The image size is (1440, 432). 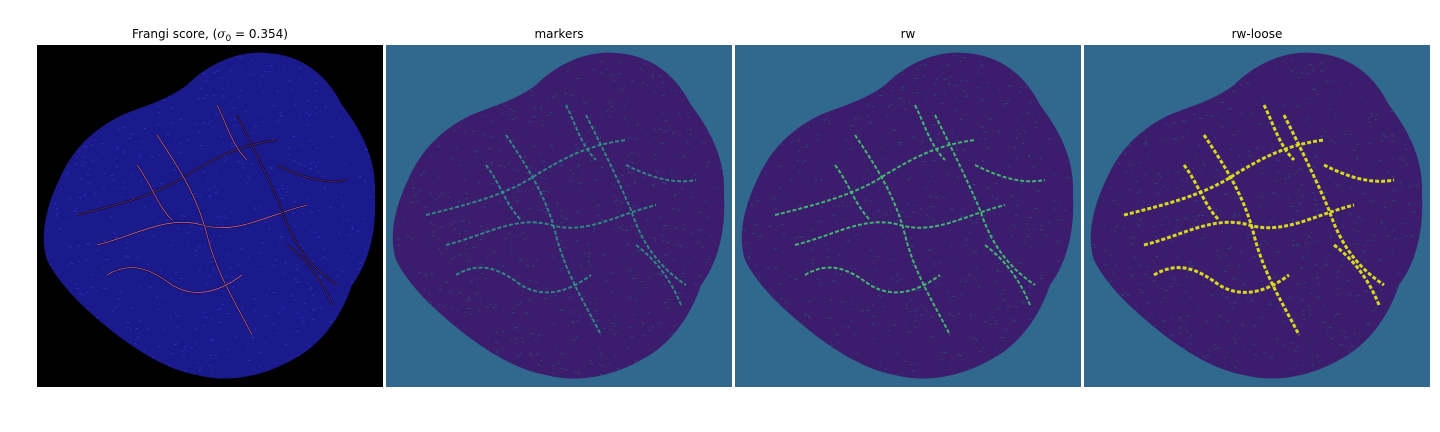 What do you see at coordinates (559, 34) in the screenshot?
I see `panel-title-markers: markers` at bounding box center [559, 34].